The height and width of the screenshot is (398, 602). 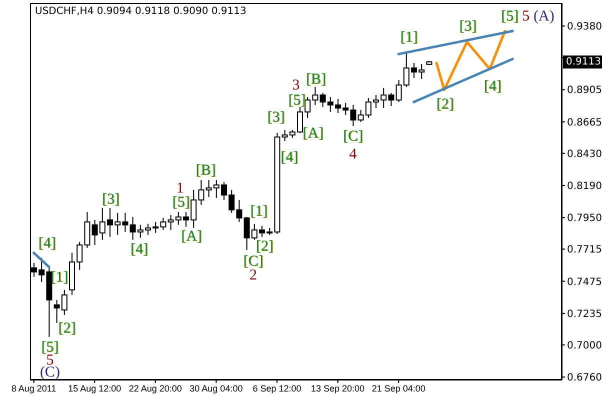 I want to click on x-tick-label: 21 Sep 04:00, so click(x=399, y=388).